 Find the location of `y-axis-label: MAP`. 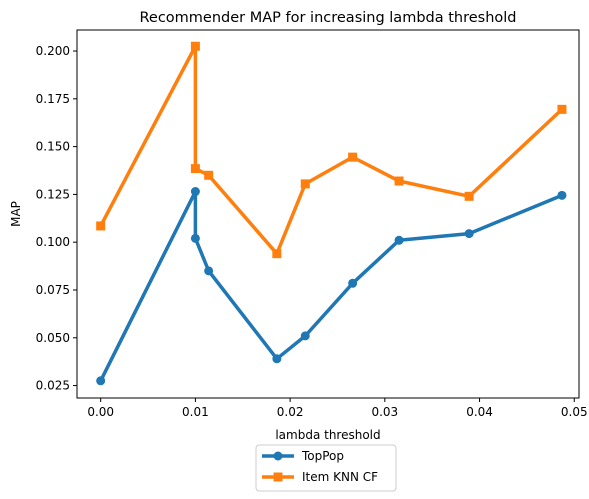

y-axis-label: MAP is located at coordinates (16, 214).